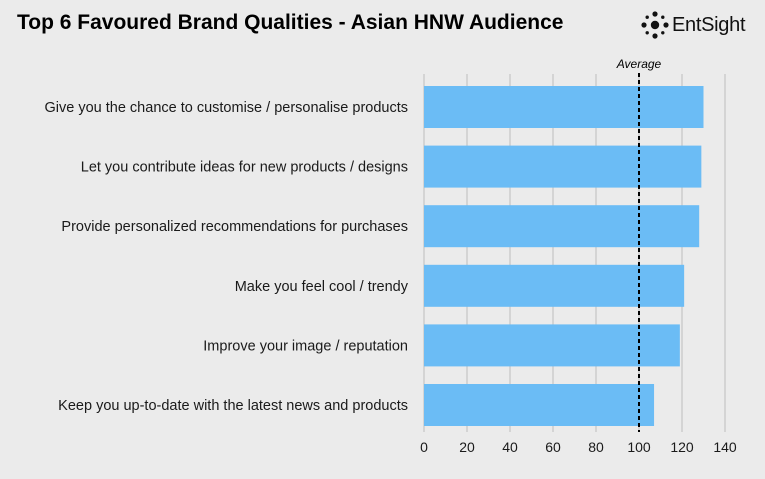 Image resolution: width=765 pixels, height=479 pixels. Describe the element at coordinates (305, 346) in the screenshot. I see `category-label: Improve your image / reputation` at that location.